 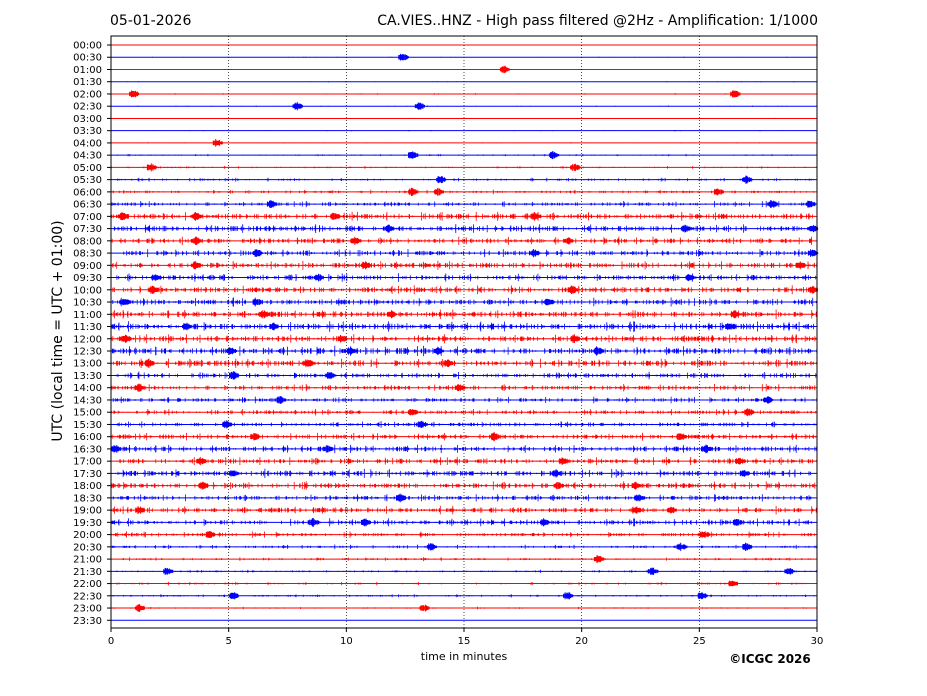 I want to click on y-tick-label: 20:00, so click(x=87, y=535).